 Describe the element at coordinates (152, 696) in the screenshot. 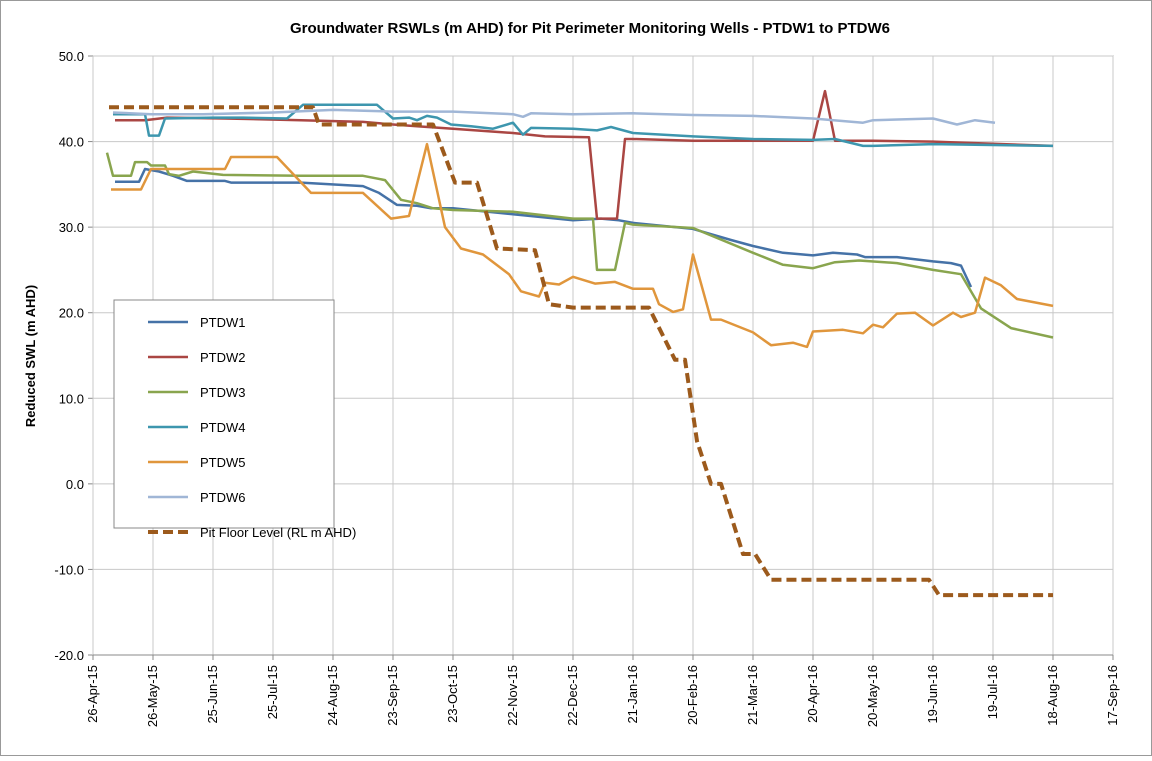

I see `x-tick-label: 26-May-15` at that location.